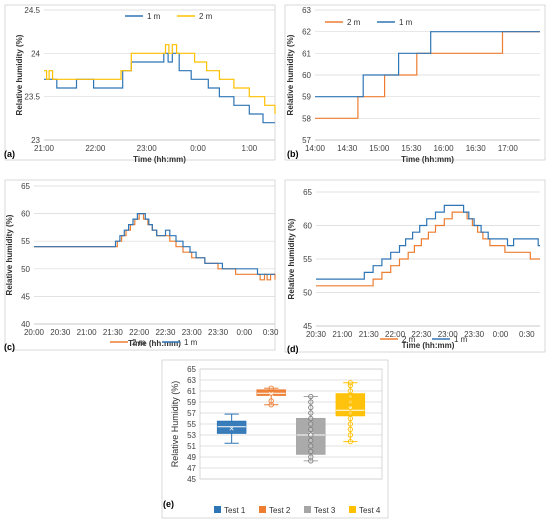 This screenshot has height=523, width=550. I want to click on y-tick-label: 62, so click(306, 32).